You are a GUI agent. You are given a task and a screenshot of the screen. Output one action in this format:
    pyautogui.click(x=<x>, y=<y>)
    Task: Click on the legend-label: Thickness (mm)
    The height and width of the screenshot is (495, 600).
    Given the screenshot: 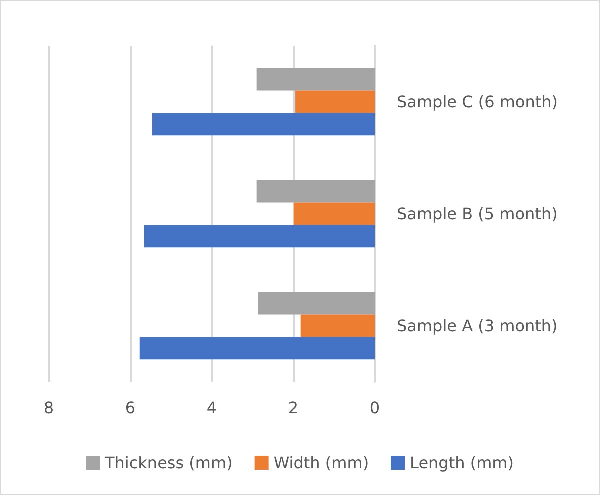 What is the action you would take?
    pyautogui.click(x=168, y=463)
    